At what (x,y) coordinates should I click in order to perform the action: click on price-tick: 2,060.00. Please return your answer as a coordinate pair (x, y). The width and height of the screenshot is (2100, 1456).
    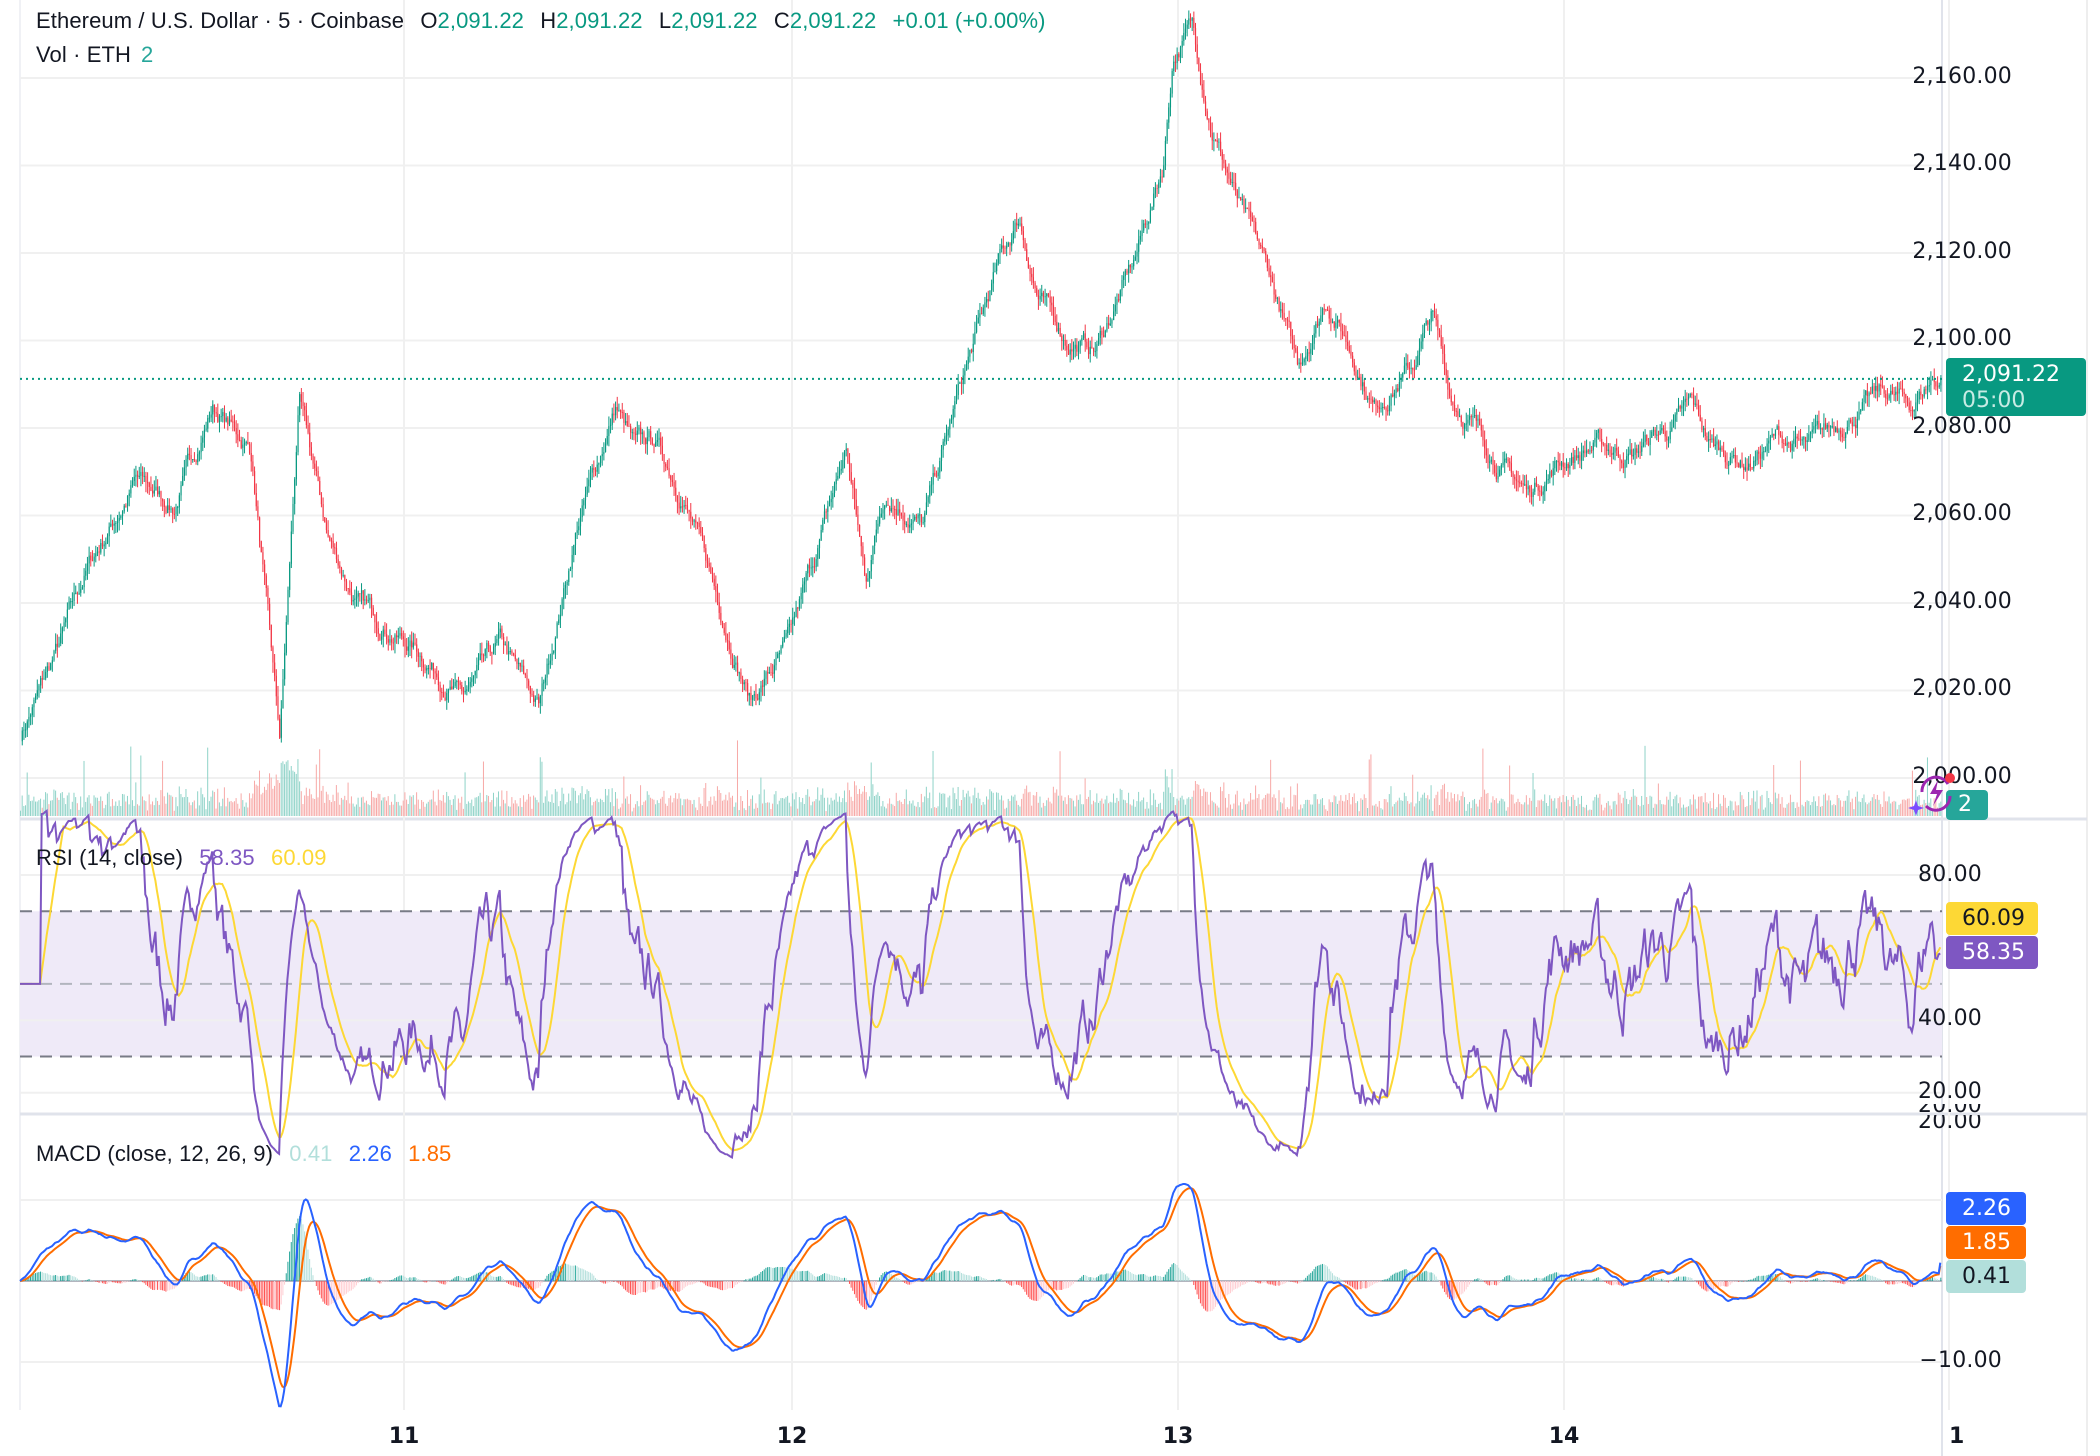
    Looking at the image, I should click on (1962, 513).